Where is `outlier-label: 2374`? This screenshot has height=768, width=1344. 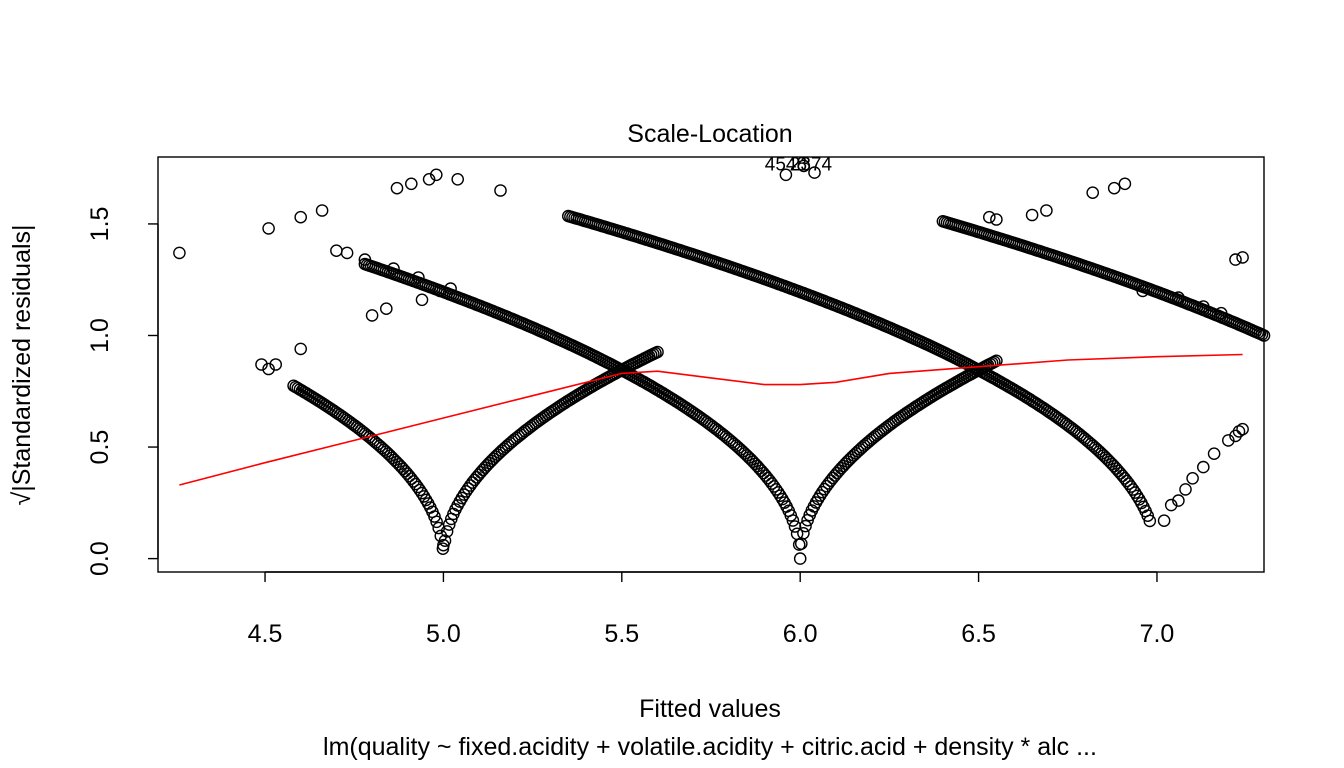
outlier-label: 2374 is located at coordinates (811, 164).